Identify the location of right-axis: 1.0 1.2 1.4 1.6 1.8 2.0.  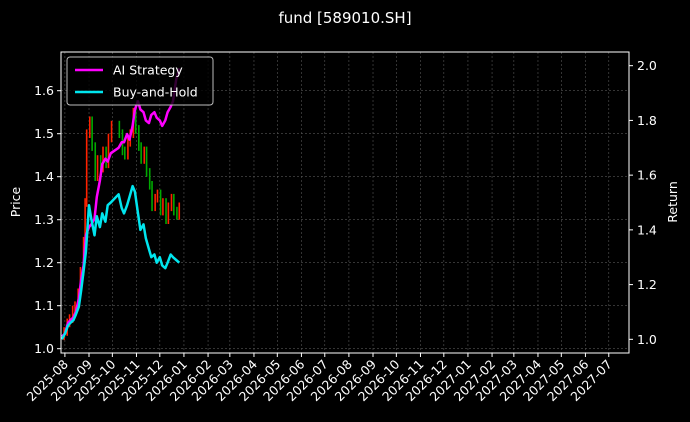
(643, 202).